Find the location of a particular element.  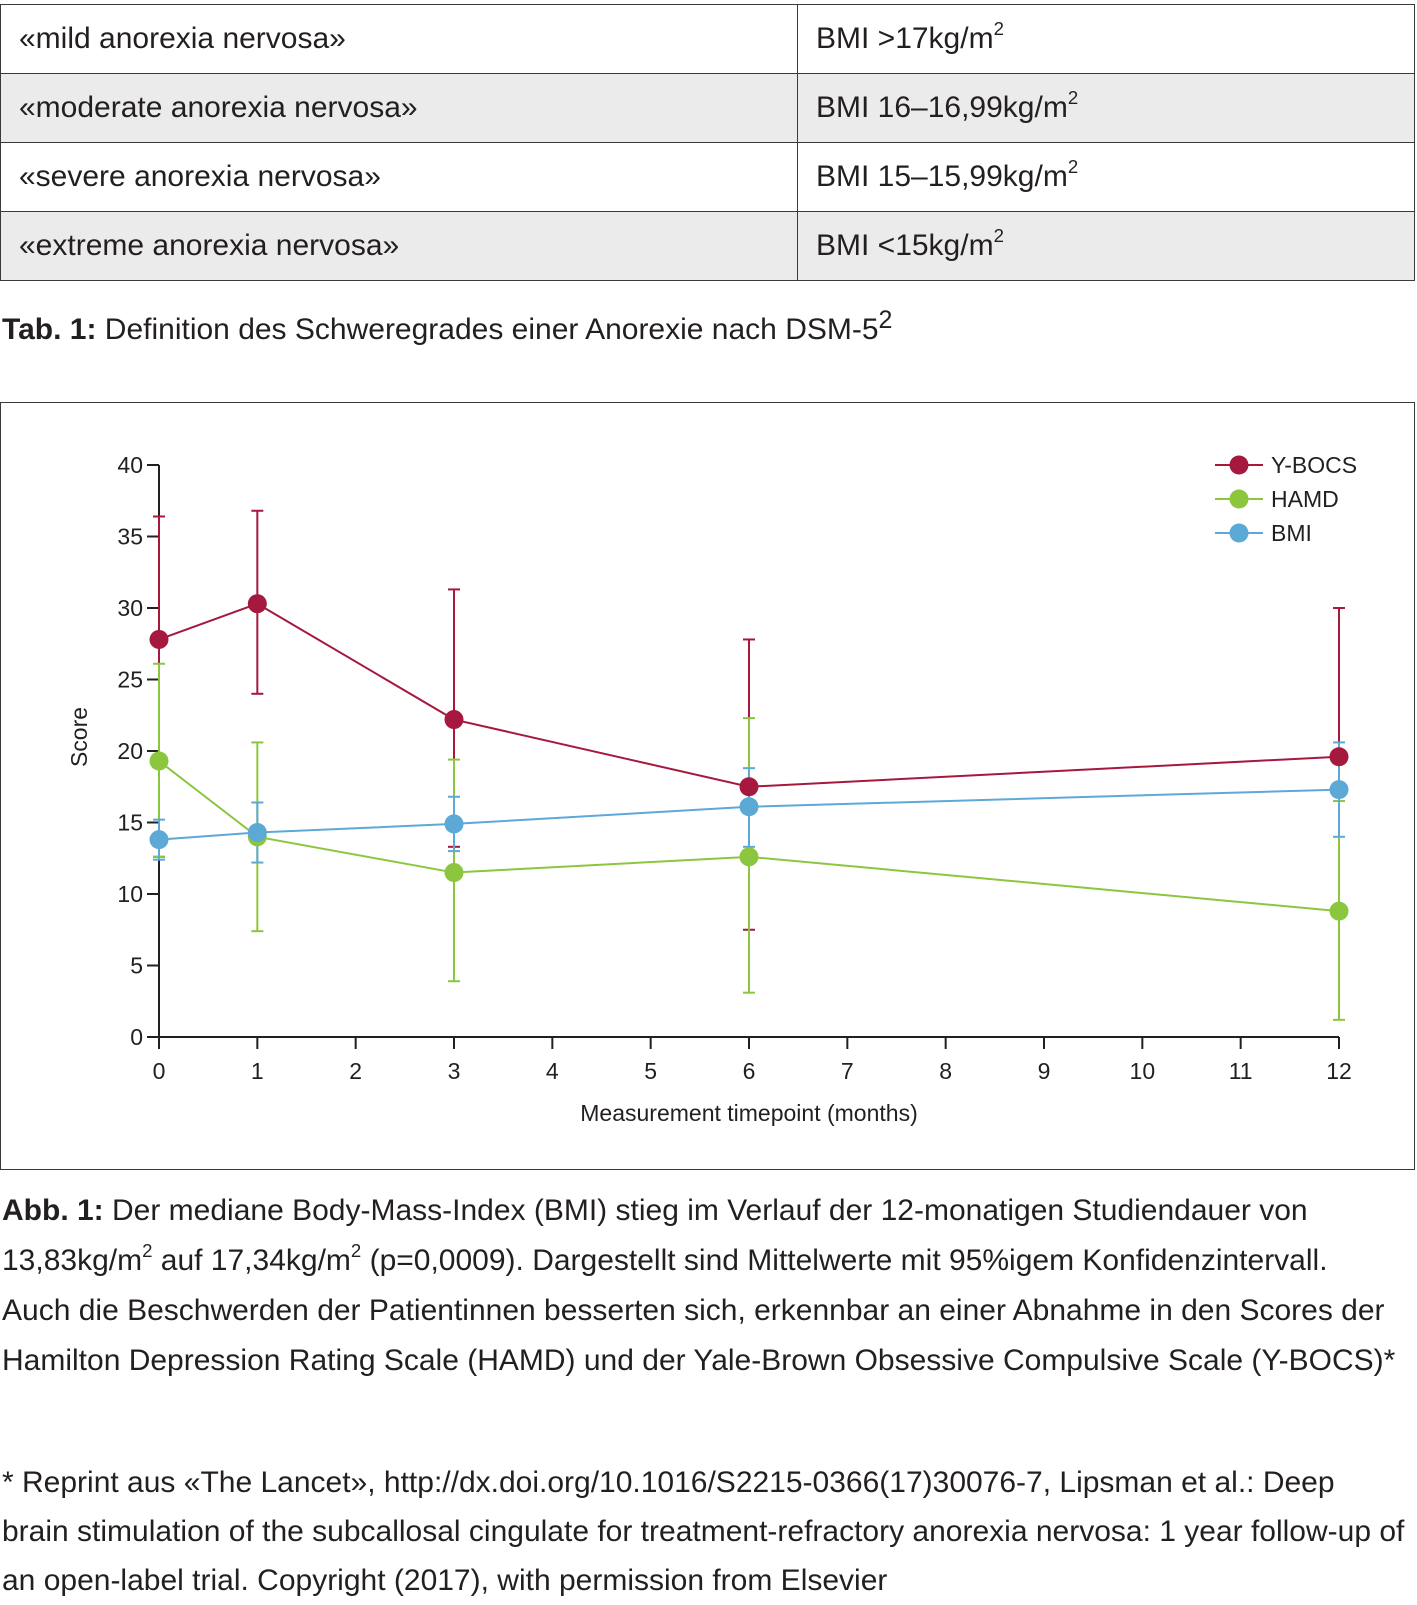

table-cell-label: «moderate anorexia nervosa» is located at coordinates (399, 108).